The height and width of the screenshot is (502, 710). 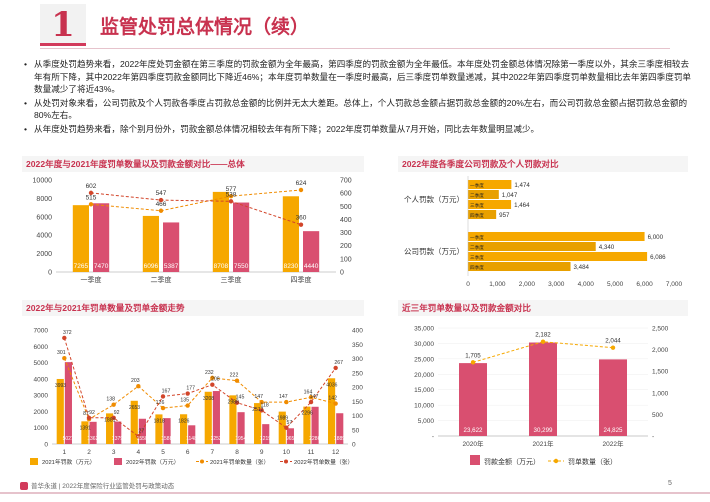 What do you see at coordinates (24, 486) in the screenshot?
I see `pwc-logo-icon` at bounding box center [24, 486].